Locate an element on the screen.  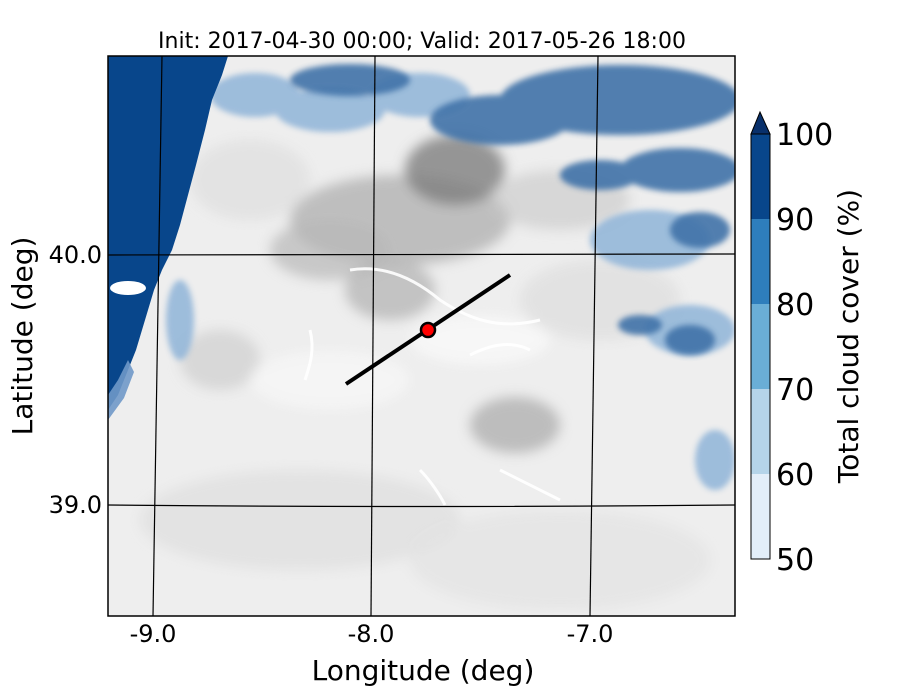
colorbar-frame is located at coordinates (760, 346).